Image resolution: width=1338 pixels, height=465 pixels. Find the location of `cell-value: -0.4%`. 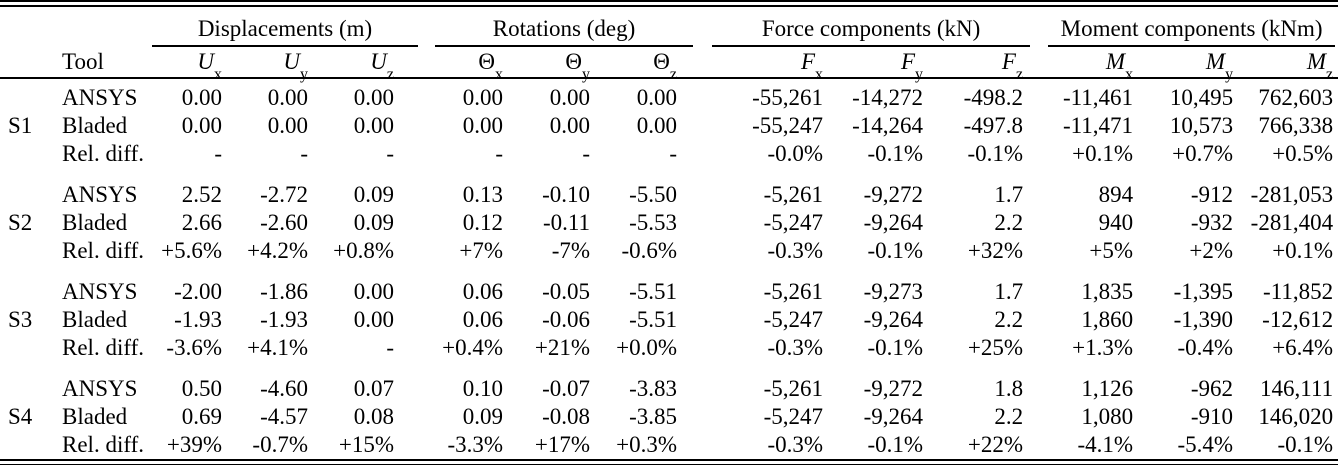

cell-value: -0.4% is located at coordinates (1205, 347).